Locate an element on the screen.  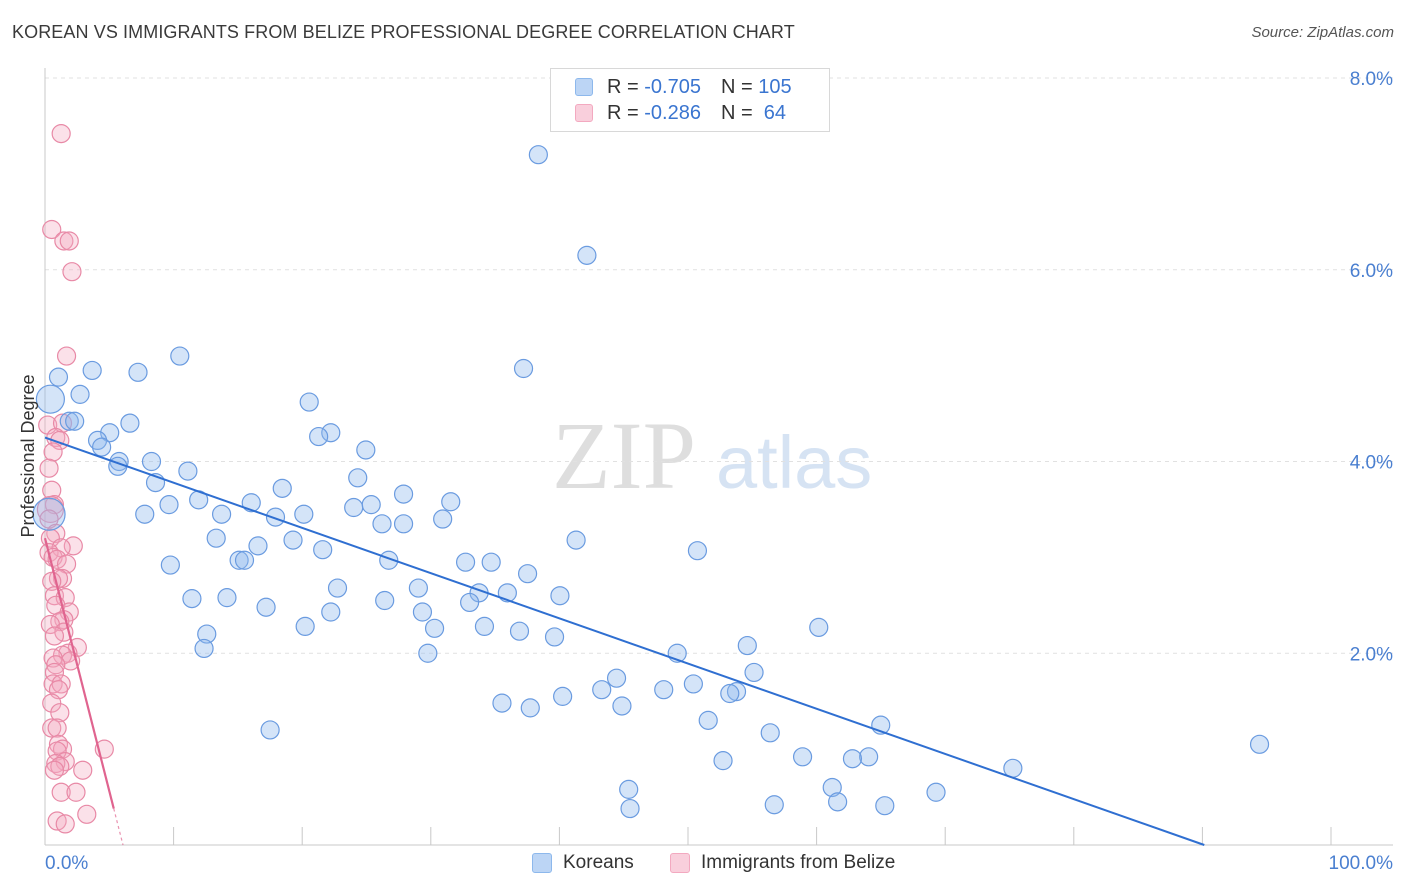
legend-swatch-belize is located at coordinates (584, 113).